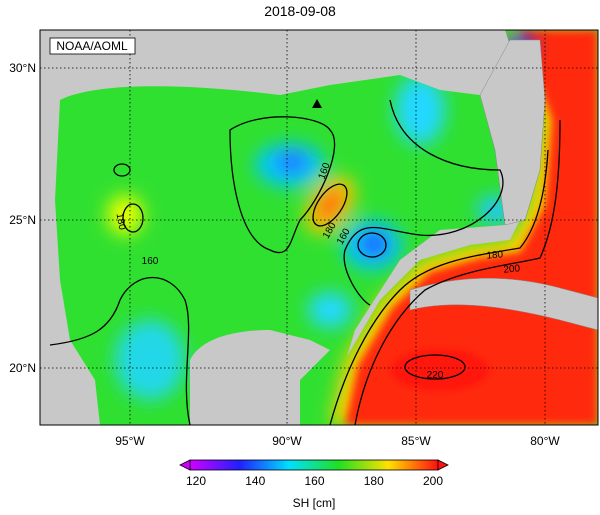 Image resolution: width=600 pixels, height=515 pixels. I want to click on contour-label: 220, so click(435, 375).